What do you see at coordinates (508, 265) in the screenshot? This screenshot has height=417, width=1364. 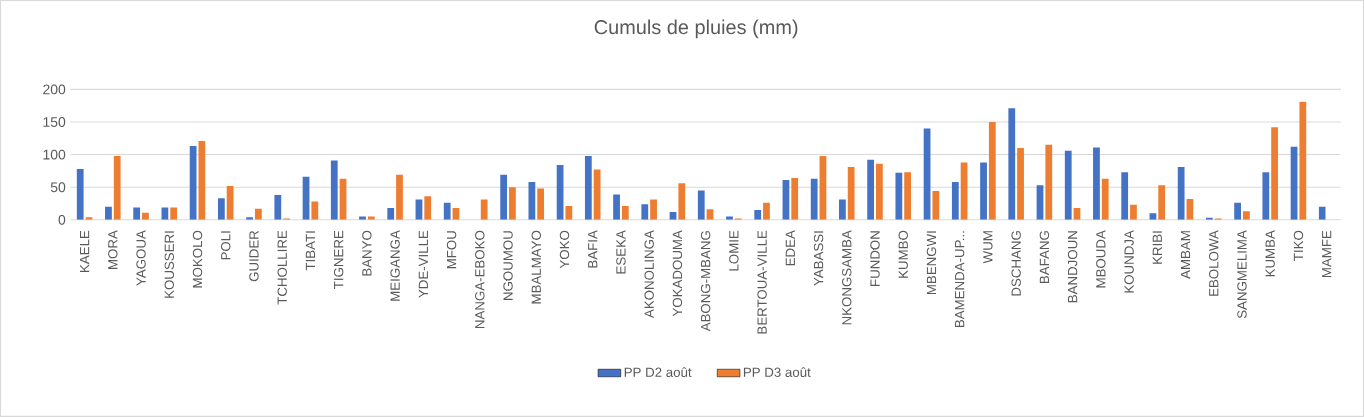 I see `x-tick-label: NGOUMOU` at bounding box center [508, 265].